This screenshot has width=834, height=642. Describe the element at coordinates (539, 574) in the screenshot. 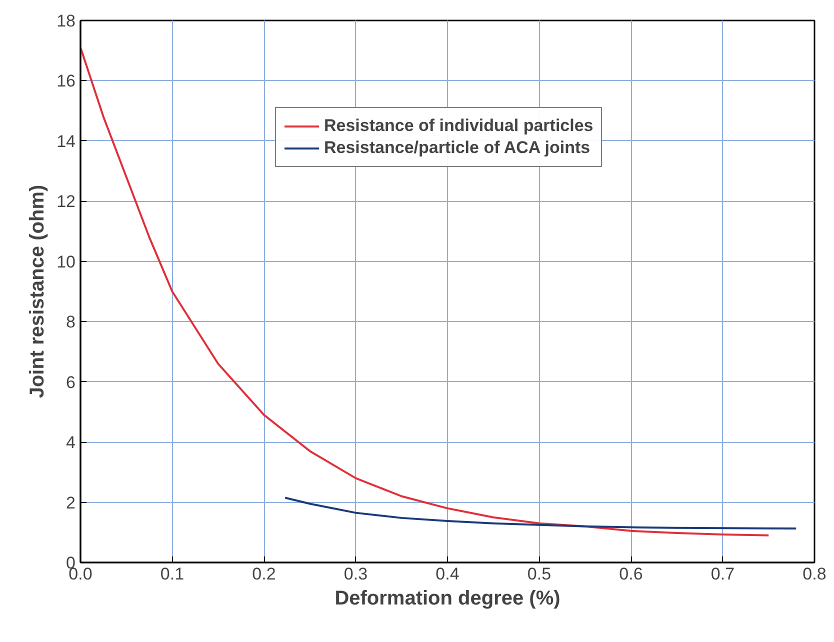

I see `x-tick-label: 0.5` at that location.